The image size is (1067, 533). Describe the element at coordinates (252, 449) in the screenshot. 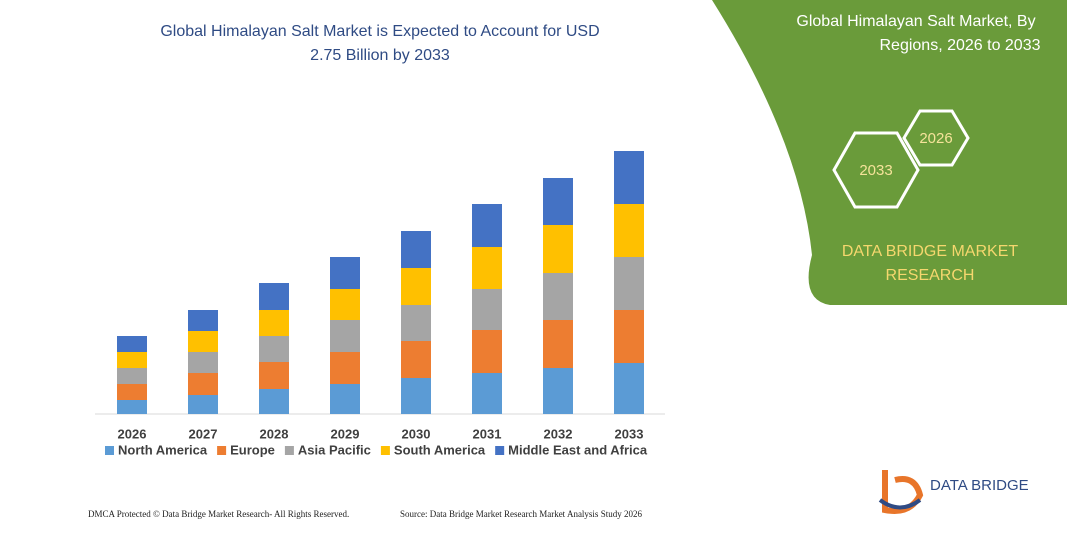

I see `legend-label: Europe` at that location.